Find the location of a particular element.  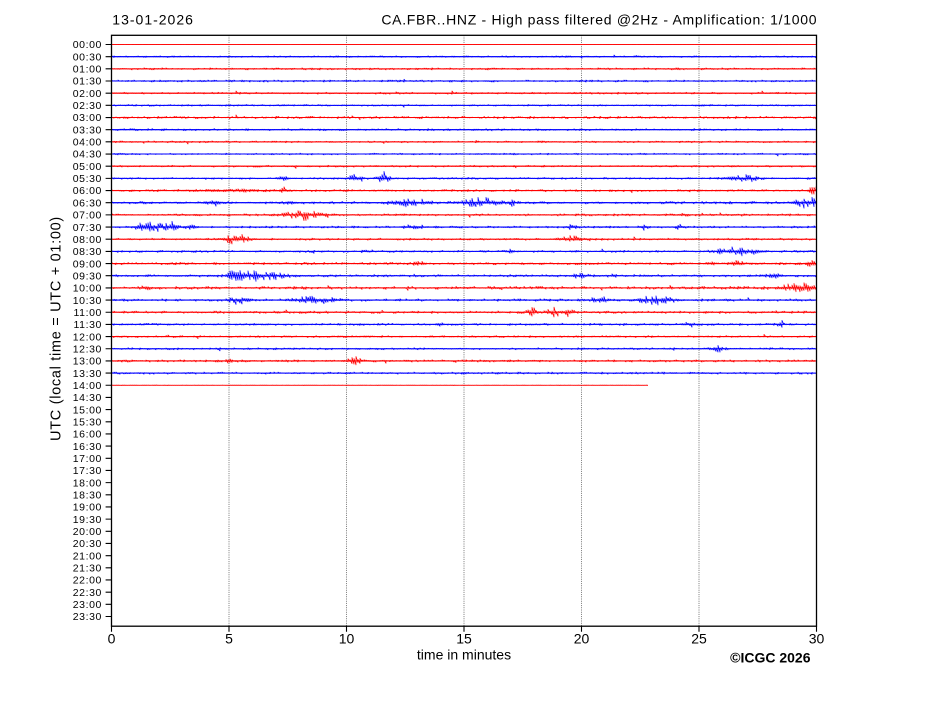

svg-text: 01:00 is located at coordinates (87, 70).